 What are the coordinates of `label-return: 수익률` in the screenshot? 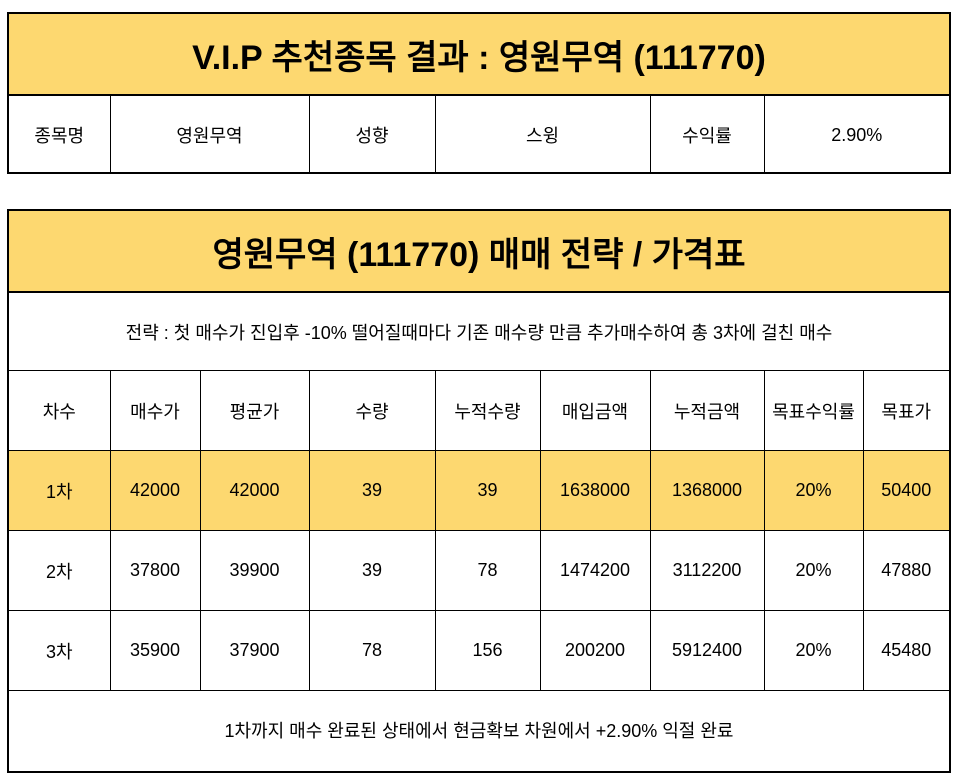 It's located at (707, 135).